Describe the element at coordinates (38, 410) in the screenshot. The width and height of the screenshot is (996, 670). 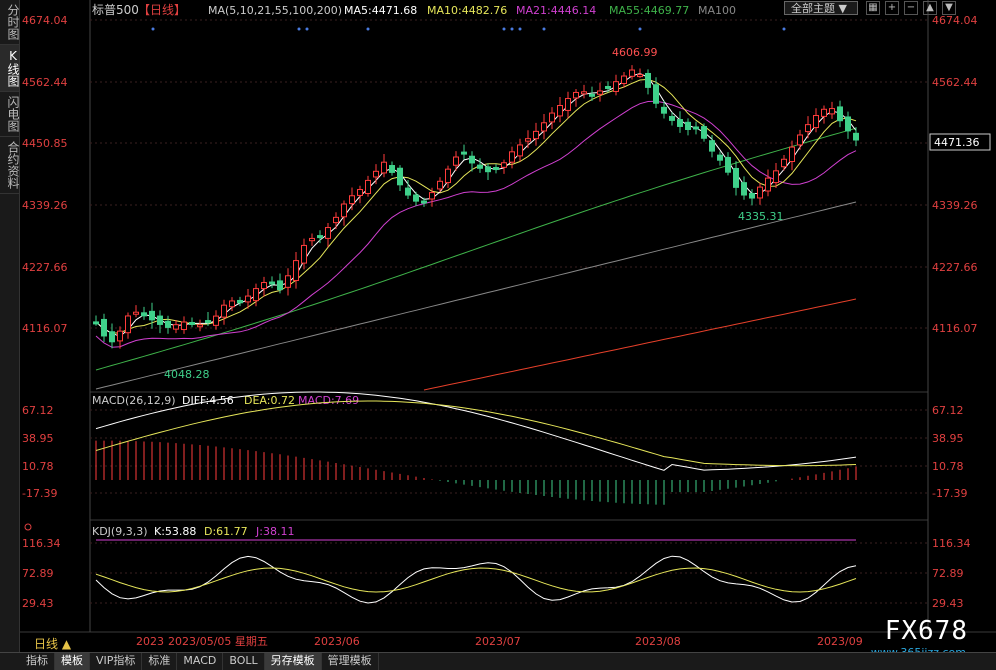
I see `macd-label-left-0: 67.12` at that location.